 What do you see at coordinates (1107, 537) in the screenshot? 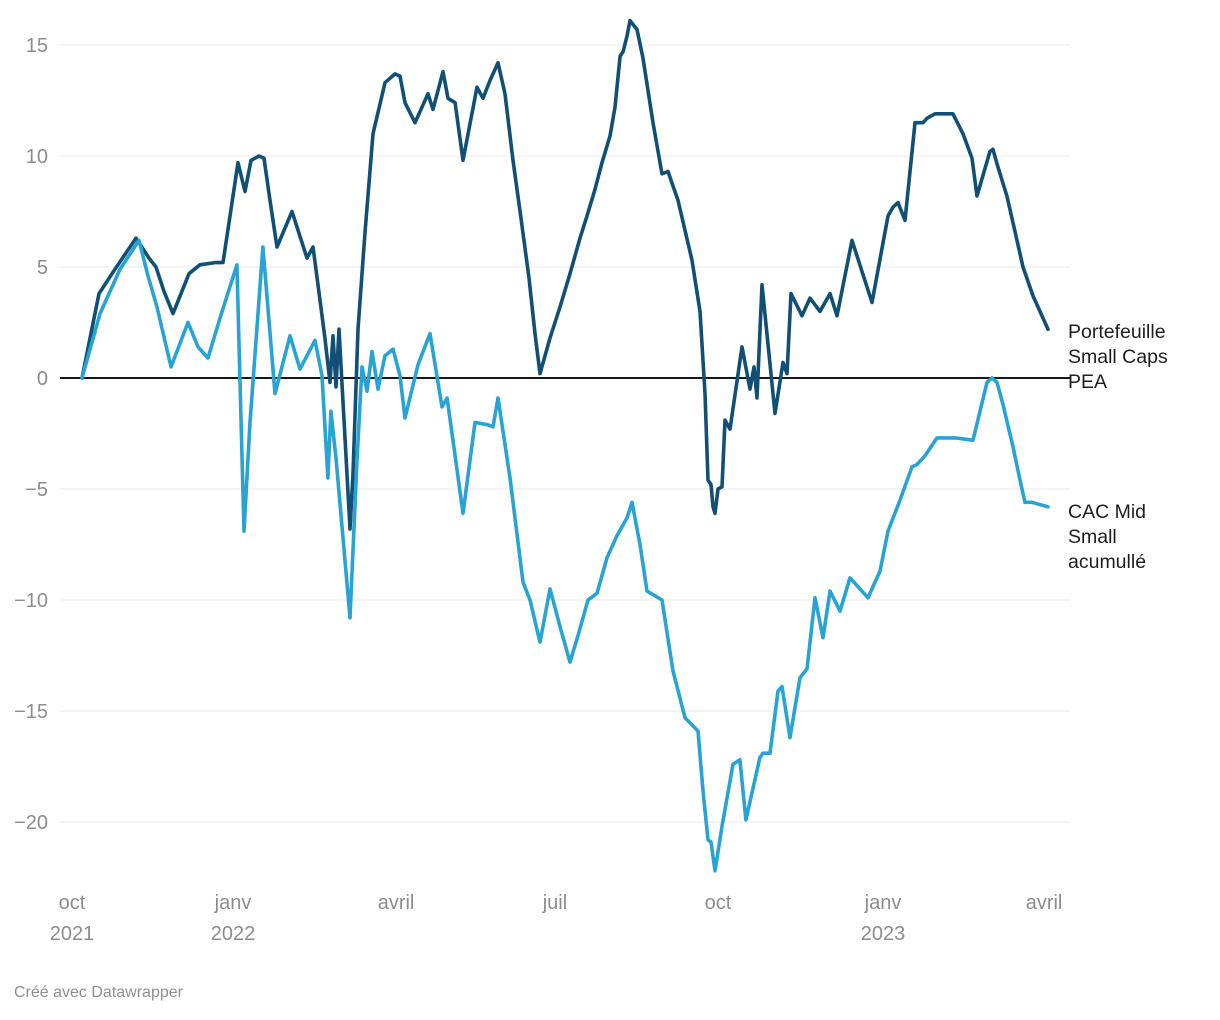
I see `legend-label-cac: CAC Mid Small acumullé` at bounding box center [1107, 537].